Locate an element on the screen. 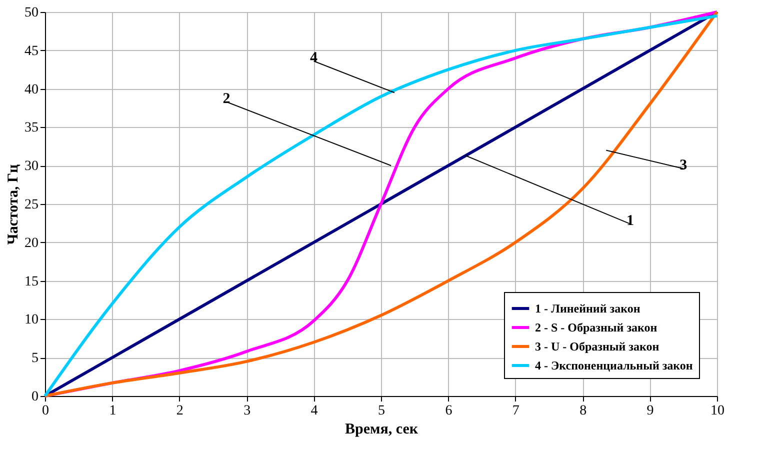 The width and height of the screenshot is (769, 472). y-tick-label: 40 is located at coordinates (31, 90).